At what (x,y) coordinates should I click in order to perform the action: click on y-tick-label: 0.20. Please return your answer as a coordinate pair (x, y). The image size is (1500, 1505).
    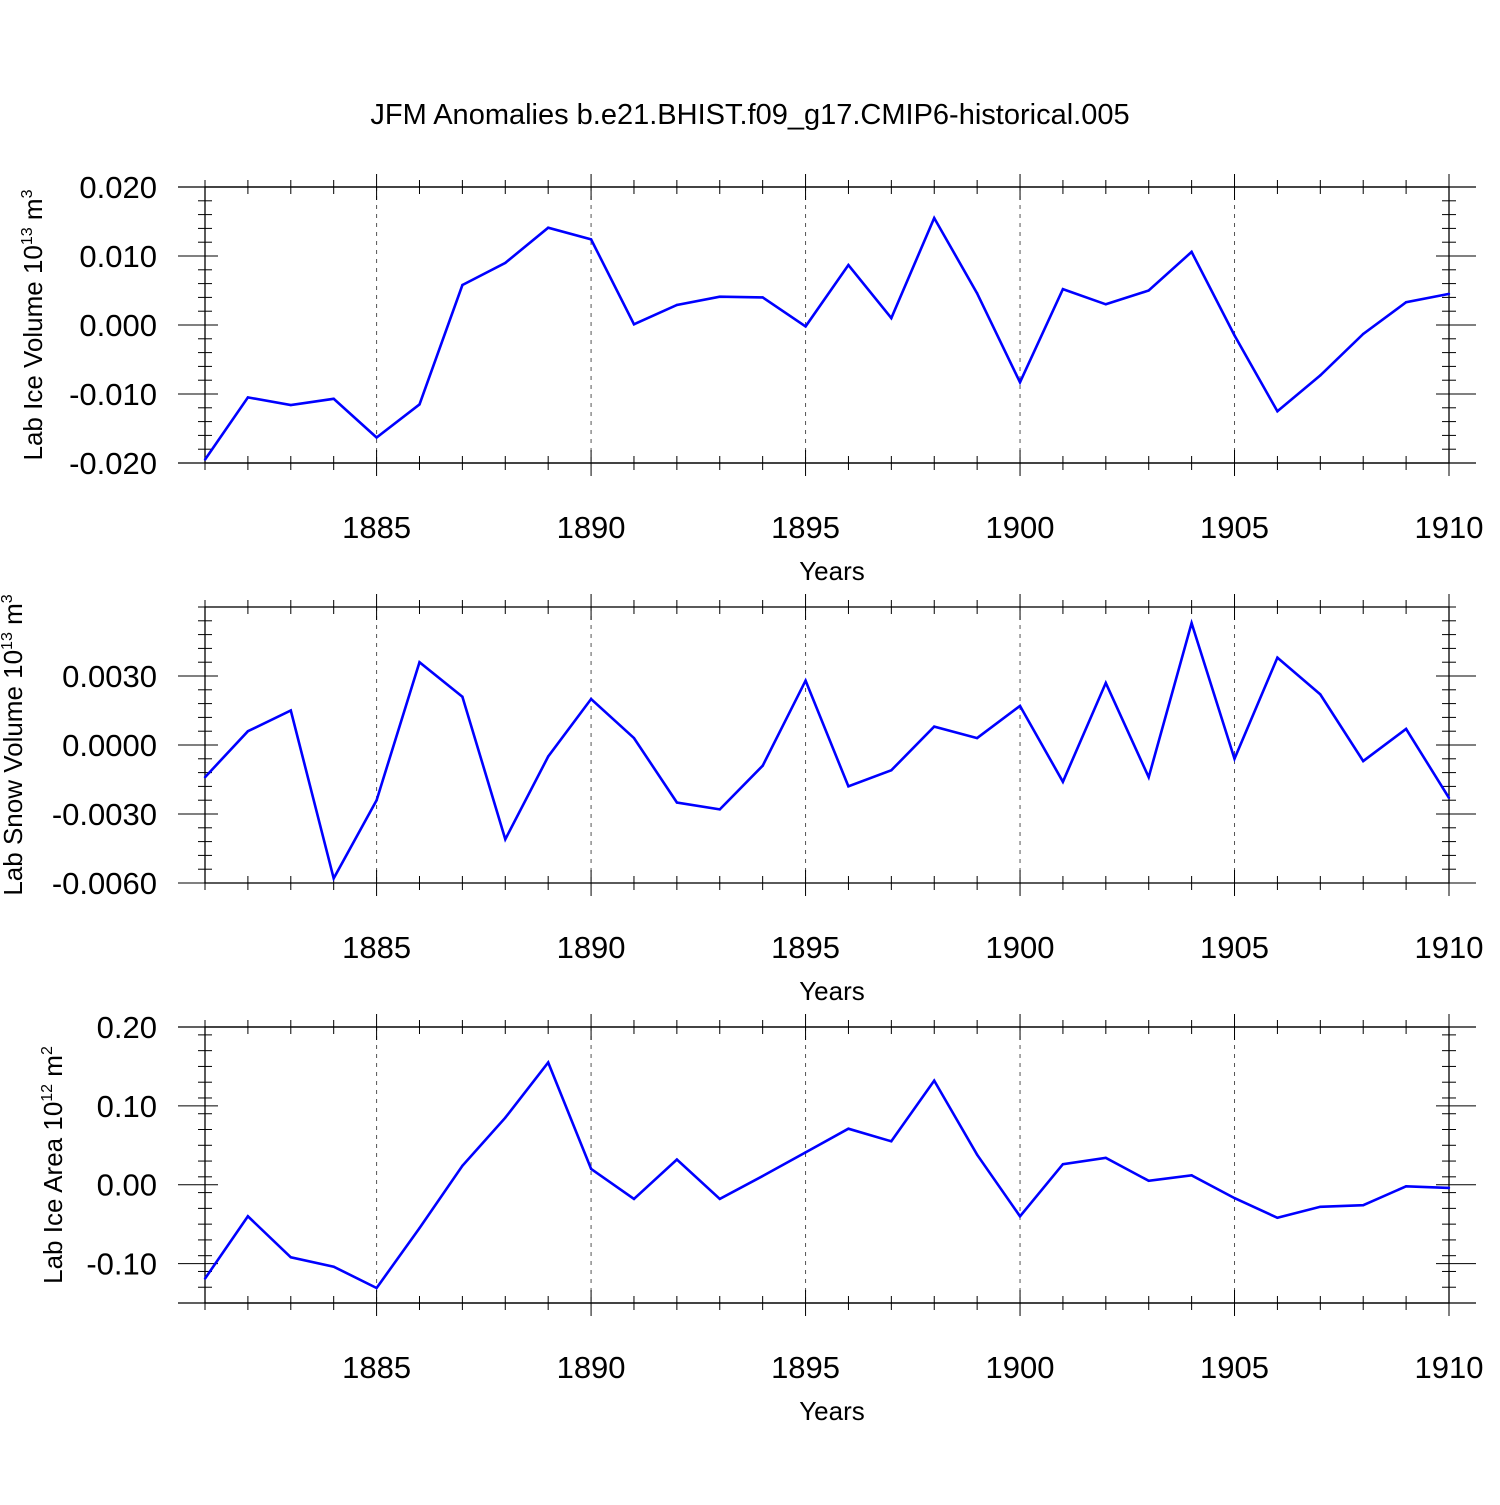
    Looking at the image, I should click on (127, 1027).